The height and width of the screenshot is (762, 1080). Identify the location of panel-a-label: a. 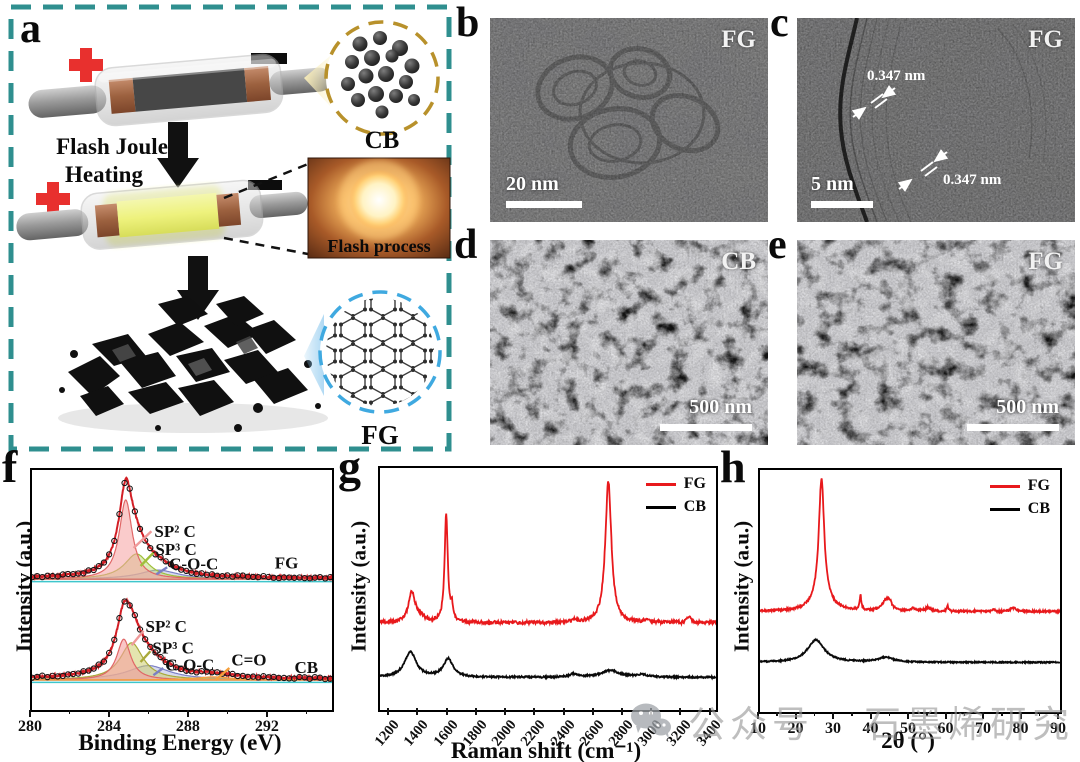
(30, 29).